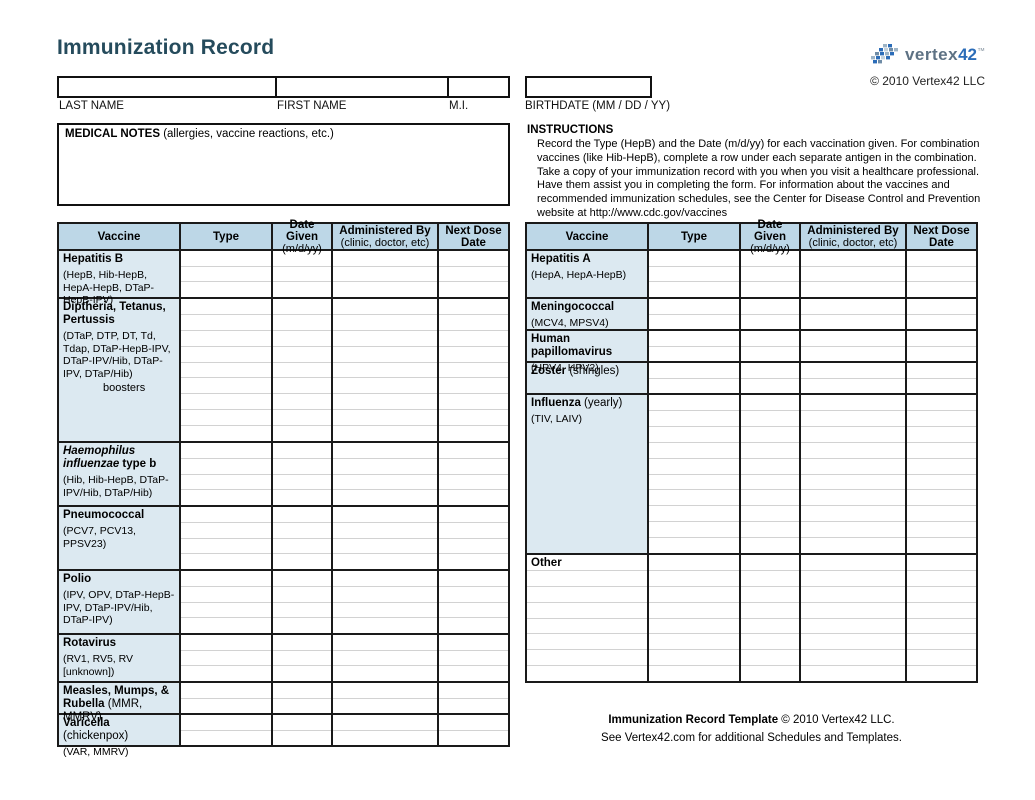 This screenshot has height=800, width=1035. I want to click on last-name-field, so click(167, 87).